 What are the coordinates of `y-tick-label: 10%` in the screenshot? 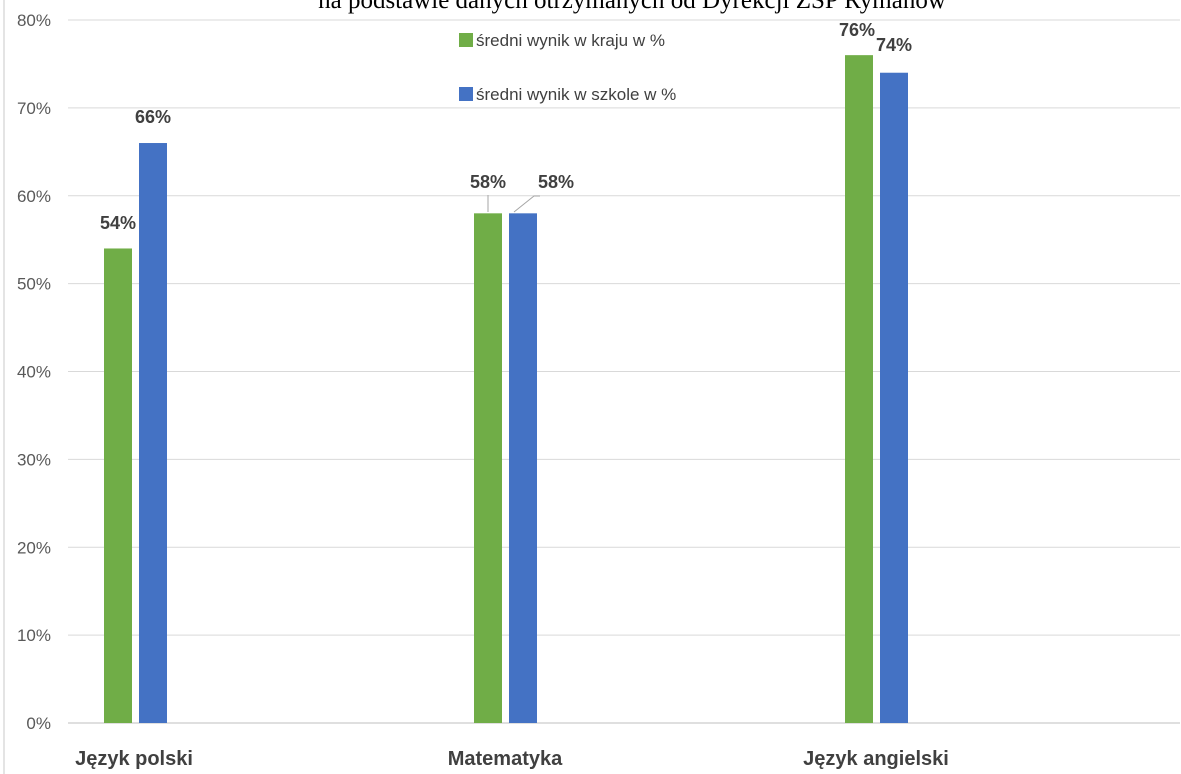 It's located at (34, 635).